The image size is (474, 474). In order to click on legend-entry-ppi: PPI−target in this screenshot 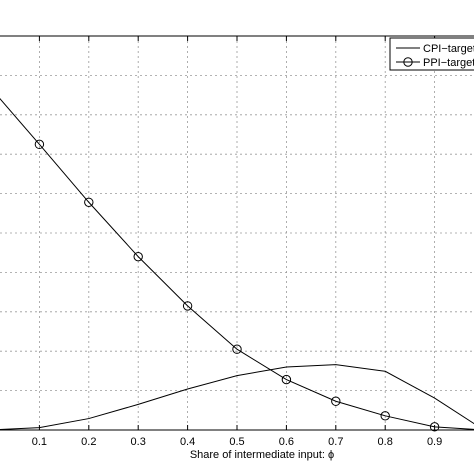, I will do `click(435, 63)`.